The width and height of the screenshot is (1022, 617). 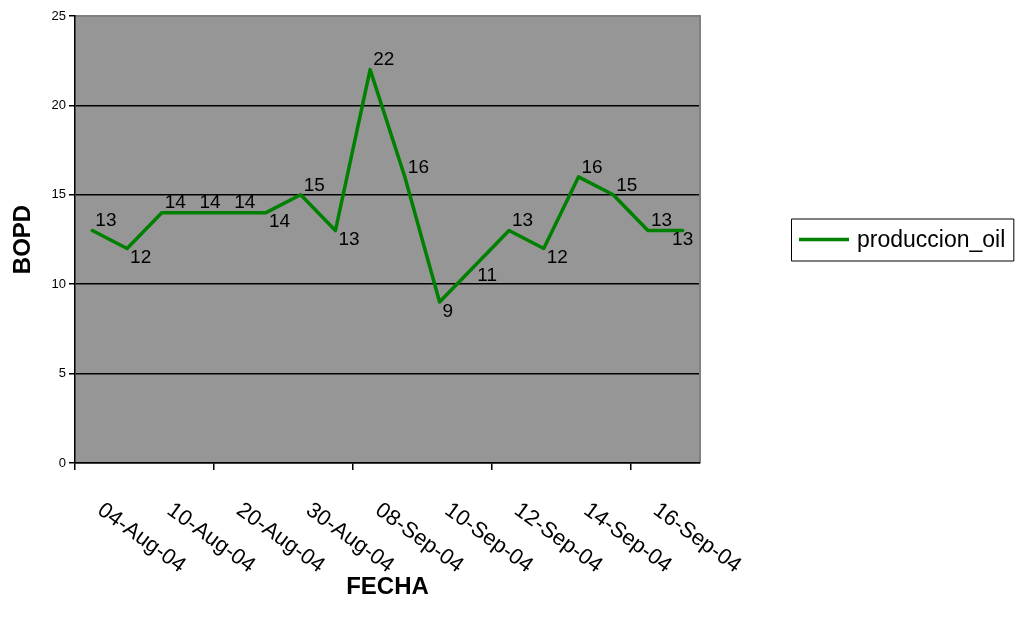 I want to click on y-tick-label: 10, so click(x=58, y=283).